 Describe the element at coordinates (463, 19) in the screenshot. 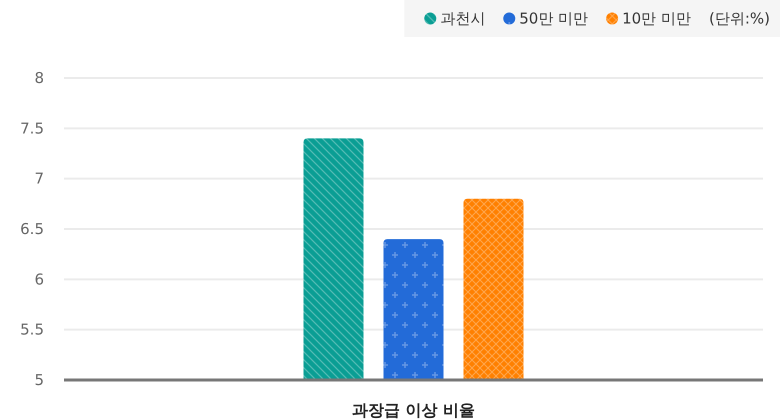

I see `legend-label: 과천시` at that location.